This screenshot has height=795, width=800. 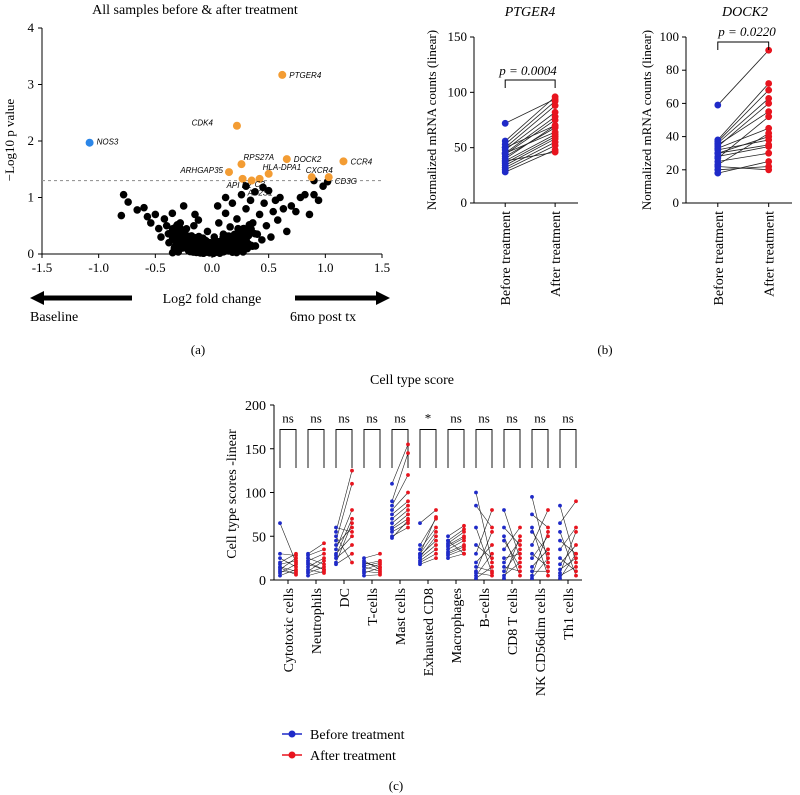 What do you see at coordinates (541, 642) in the screenshot?
I see `category-label: NK CD56dim cells` at bounding box center [541, 642].